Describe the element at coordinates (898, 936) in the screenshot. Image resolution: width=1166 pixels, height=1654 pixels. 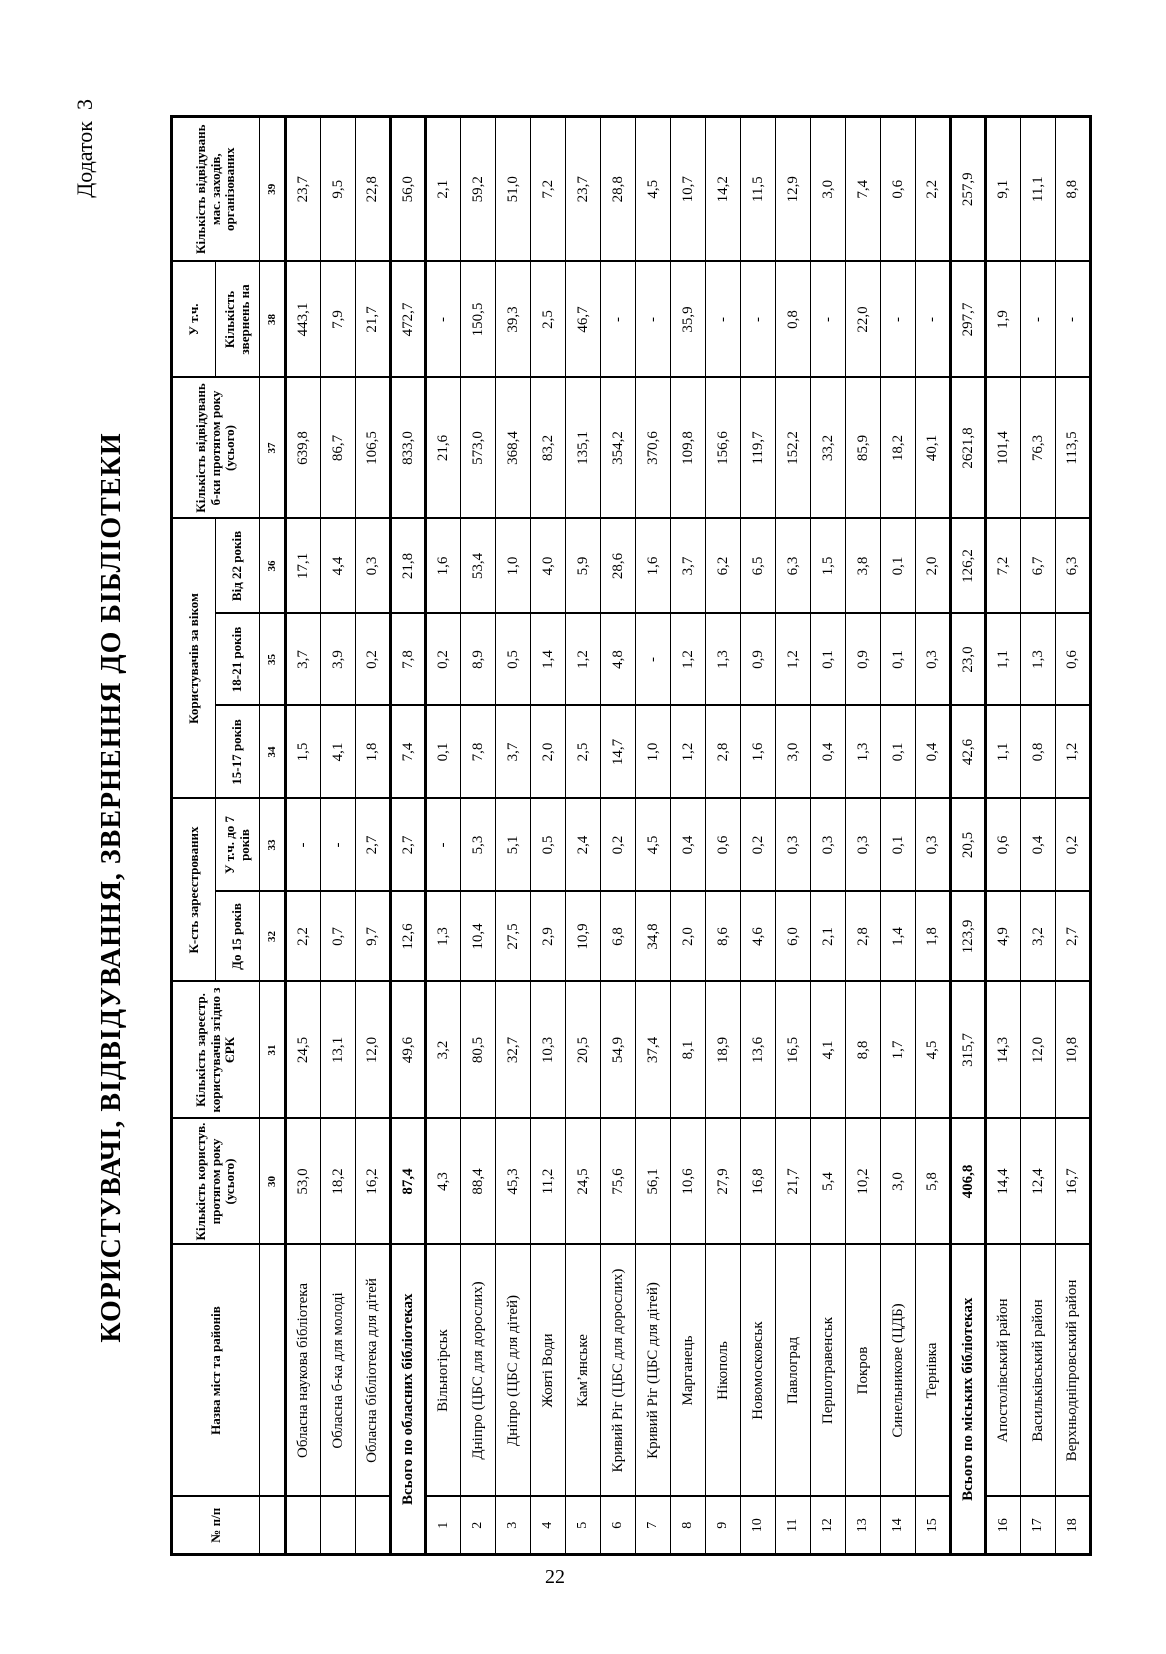
I see `cell-value: 1,4` at that location.